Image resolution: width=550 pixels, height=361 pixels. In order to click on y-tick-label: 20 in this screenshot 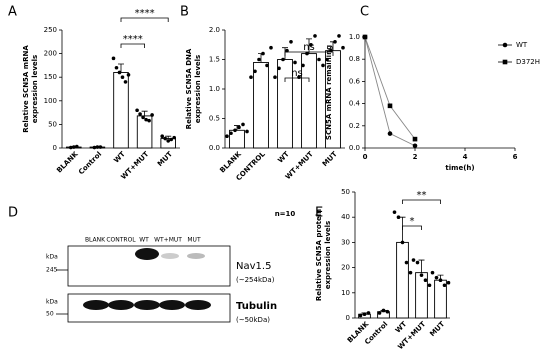, I will do `click(345, 268)`.